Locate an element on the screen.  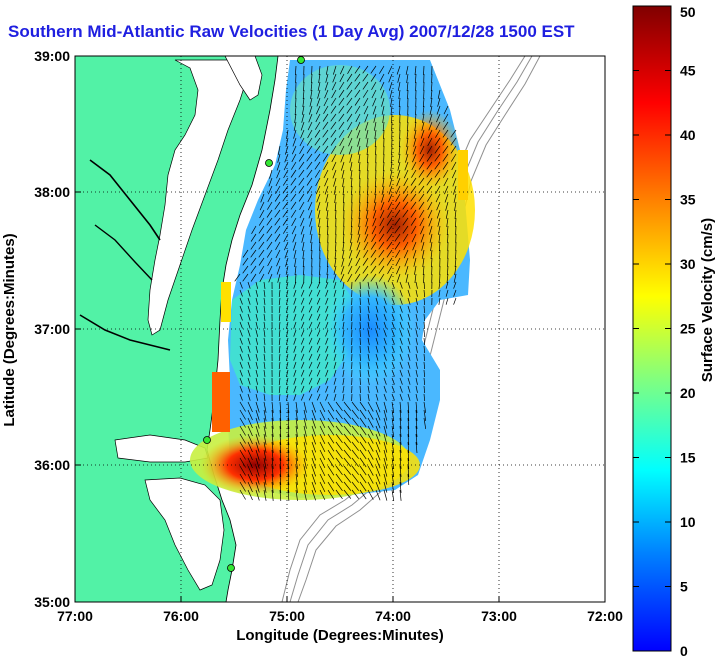
x-axis-label: Longitude (Degrees:Minutes) is located at coordinates (340, 635).